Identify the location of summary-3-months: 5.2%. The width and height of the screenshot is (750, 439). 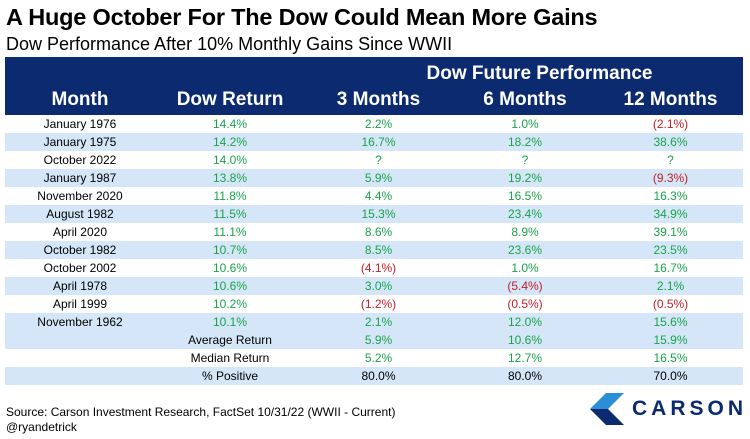
(378, 358).